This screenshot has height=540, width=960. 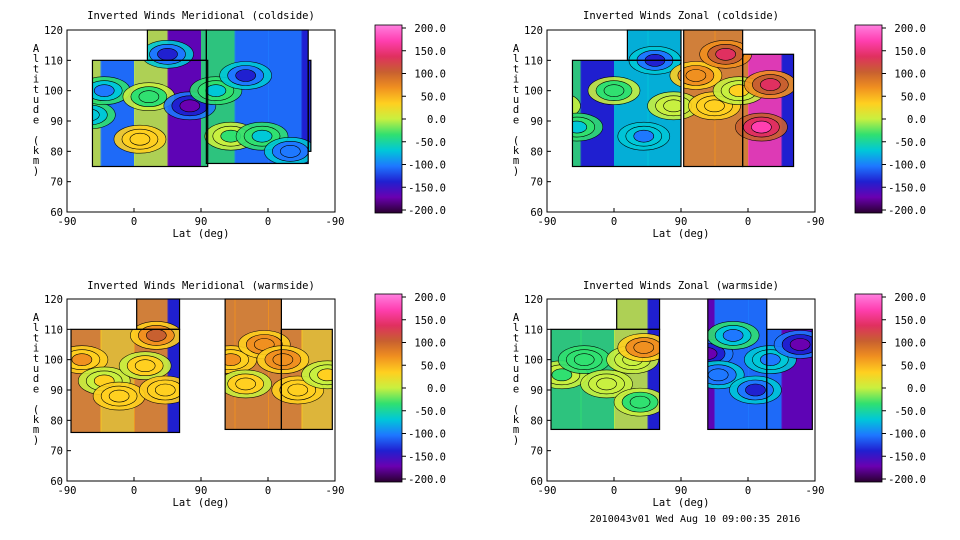 What do you see at coordinates (36, 328) in the screenshot?
I see `y-axis-label-char: l` at bounding box center [36, 328].